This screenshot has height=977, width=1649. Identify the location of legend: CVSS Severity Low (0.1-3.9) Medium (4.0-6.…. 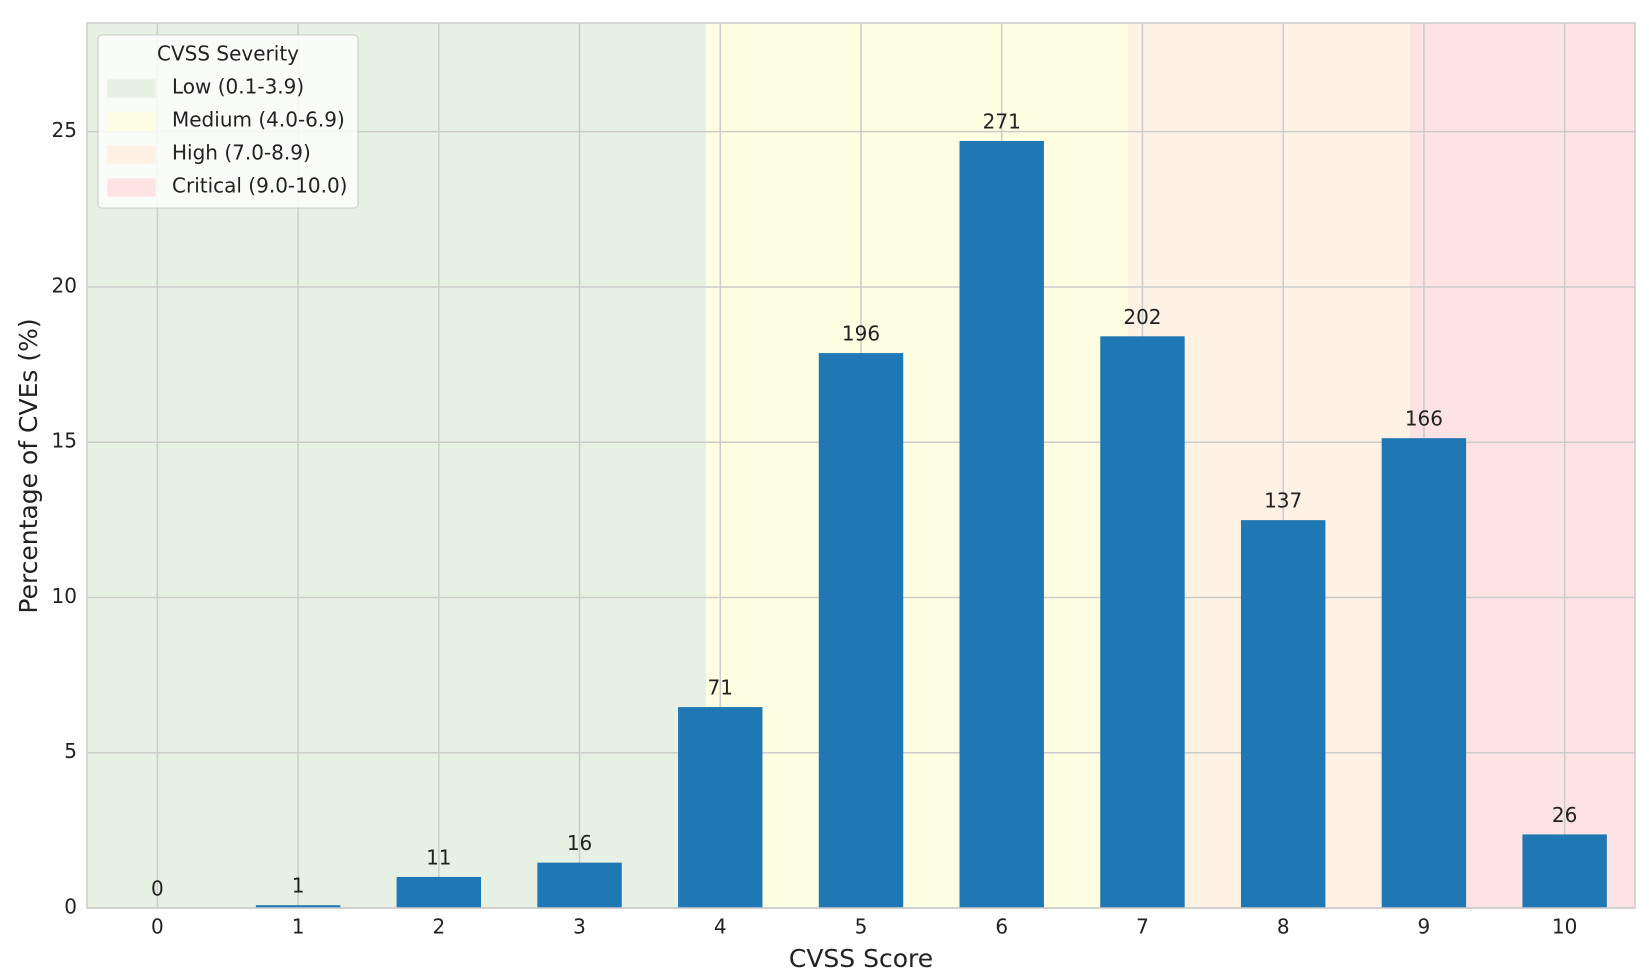
(228, 121).